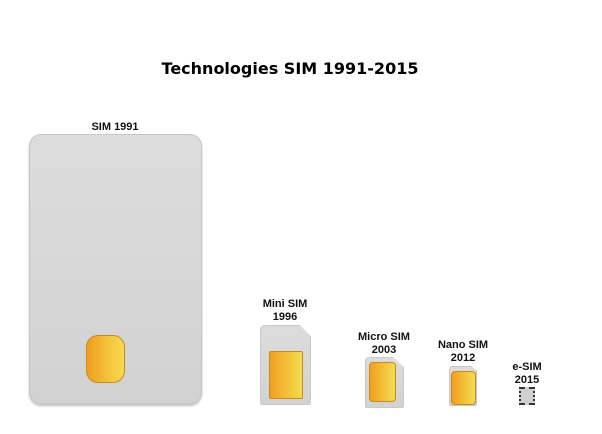 Image resolution: width=602 pixels, height=434 pixels. I want to click on label-year: 1996, so click(285, 317).